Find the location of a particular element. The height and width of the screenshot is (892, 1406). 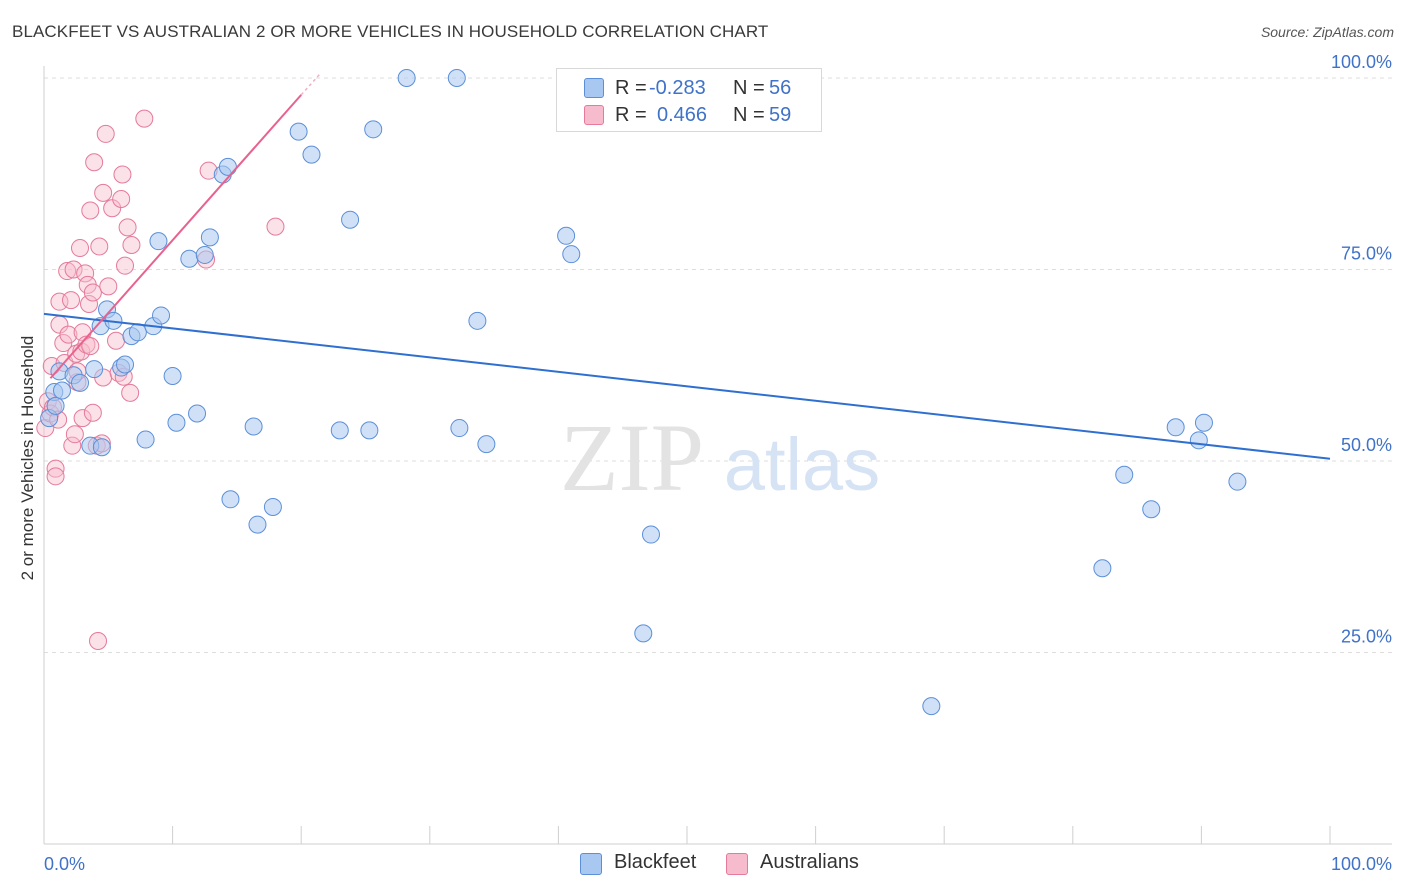

n-value: 59 is located at coordinates (780, 115).